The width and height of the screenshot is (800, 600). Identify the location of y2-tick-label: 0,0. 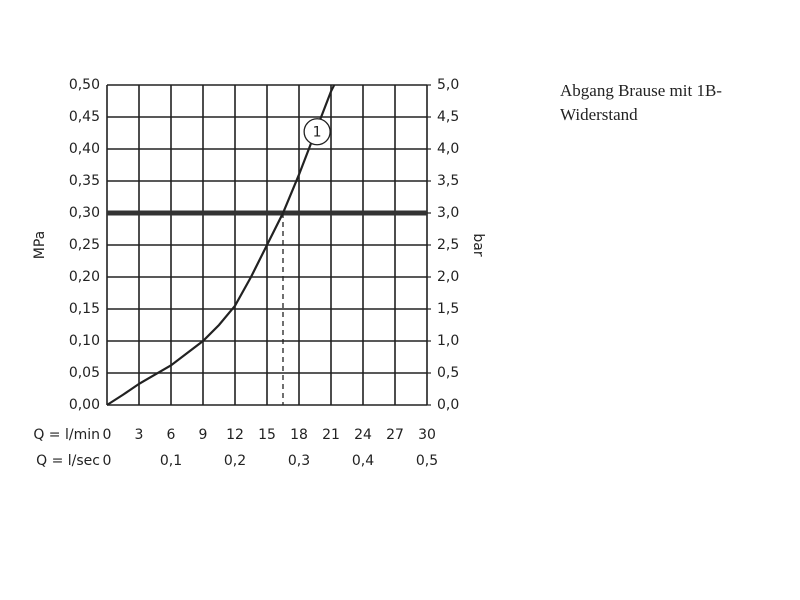
(448, 405).